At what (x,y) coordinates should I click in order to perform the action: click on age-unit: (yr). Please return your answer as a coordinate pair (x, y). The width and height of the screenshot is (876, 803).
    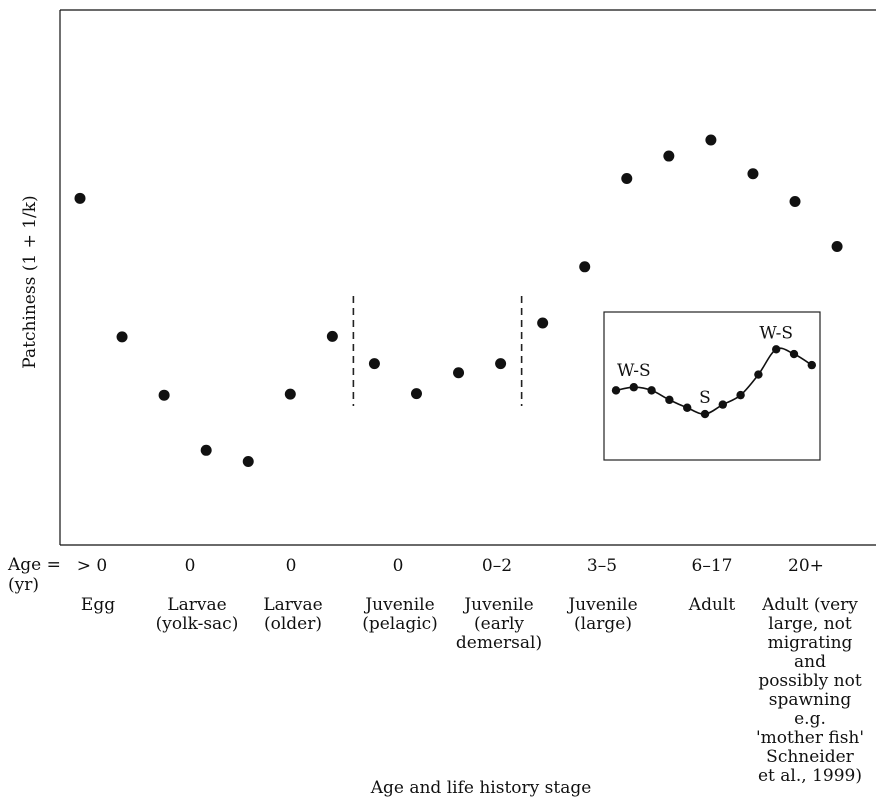
    Looking at the image, I should click on (23, 585).